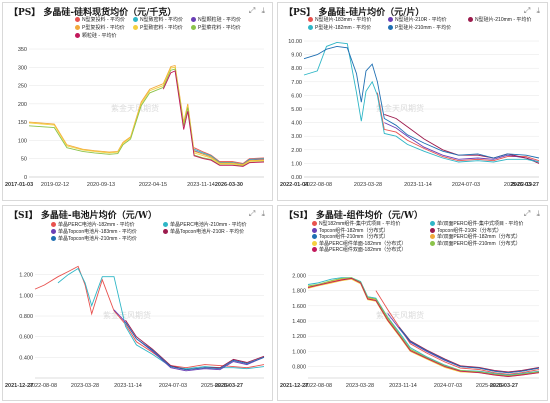 This screenshot has width=550, height=403. What do you see at coordinates (95, 36) in the screenshot?
I see `legend-item: 颗粒硅 - 平均价` at bounding box center [95, 36].